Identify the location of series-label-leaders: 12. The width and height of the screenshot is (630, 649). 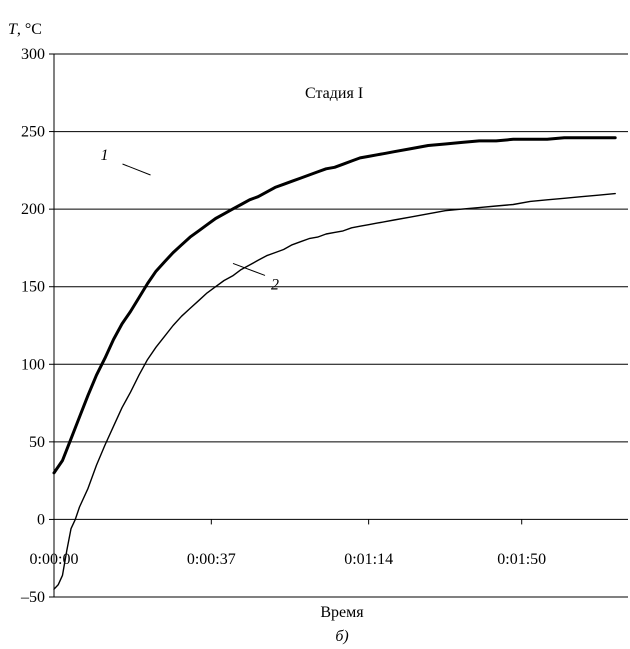
(190, 220).